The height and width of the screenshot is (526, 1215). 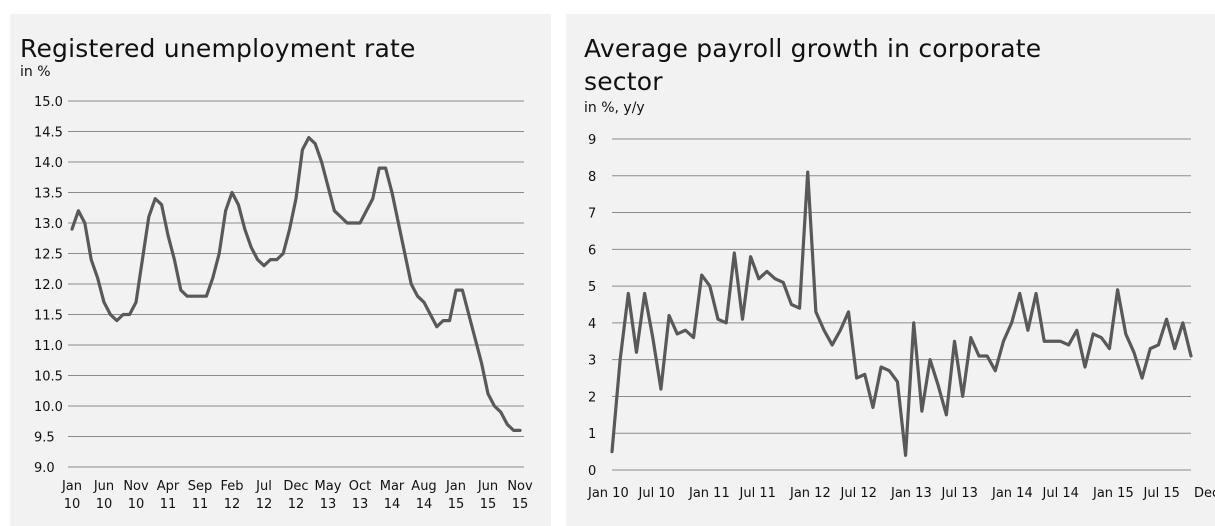 What do you see at coordinates (48, 133) in the screenshot?
I see `y-tick-label: 14.5` at bounding box center [48, 133].